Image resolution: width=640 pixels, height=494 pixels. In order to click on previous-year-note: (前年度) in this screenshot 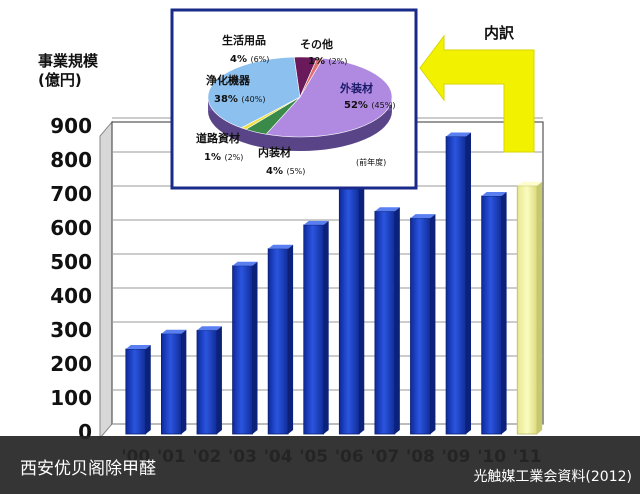, I will do `click(371, 162)`.